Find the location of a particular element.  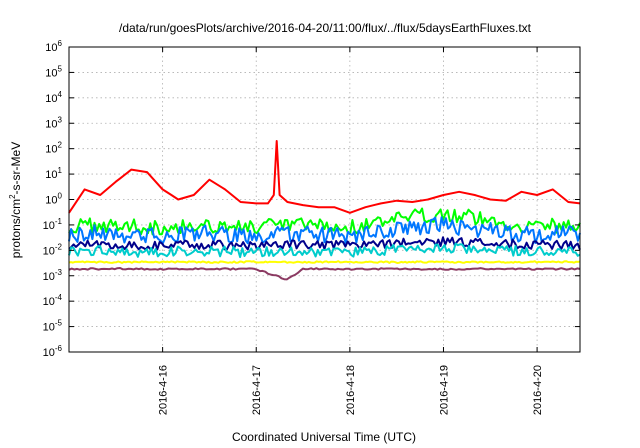

y-tick-label: 10¹ is located at coordinates (53, 173).